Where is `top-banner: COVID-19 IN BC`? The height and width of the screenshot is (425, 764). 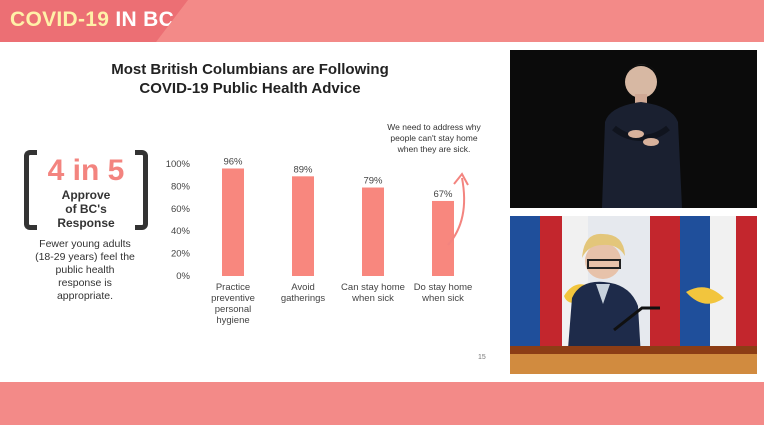 top-banner: COVID-19 IN BC is located at coordinates (382, 21).